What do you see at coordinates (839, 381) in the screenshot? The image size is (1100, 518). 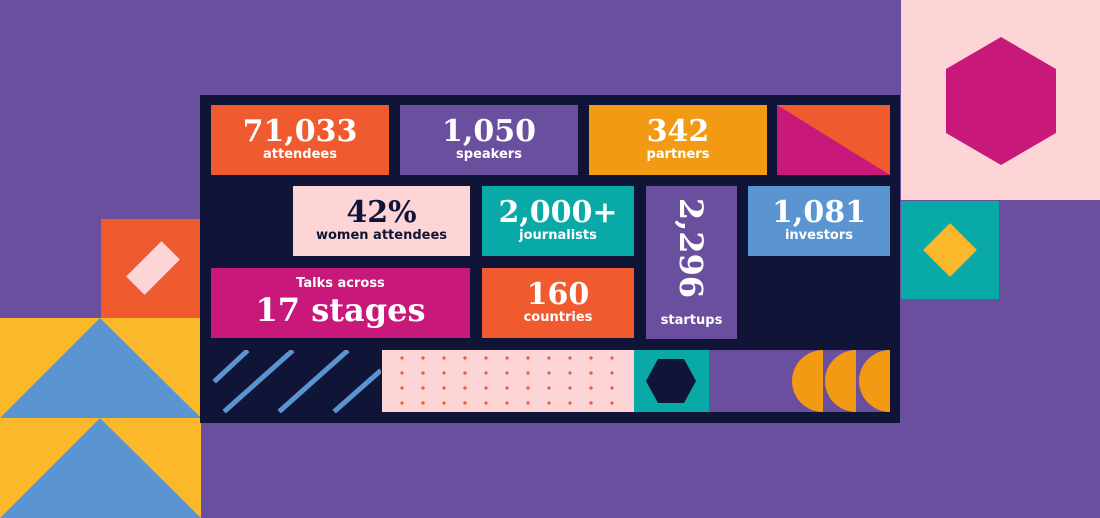 I see `half-circles-decoration` at bounding box center [839, 381].